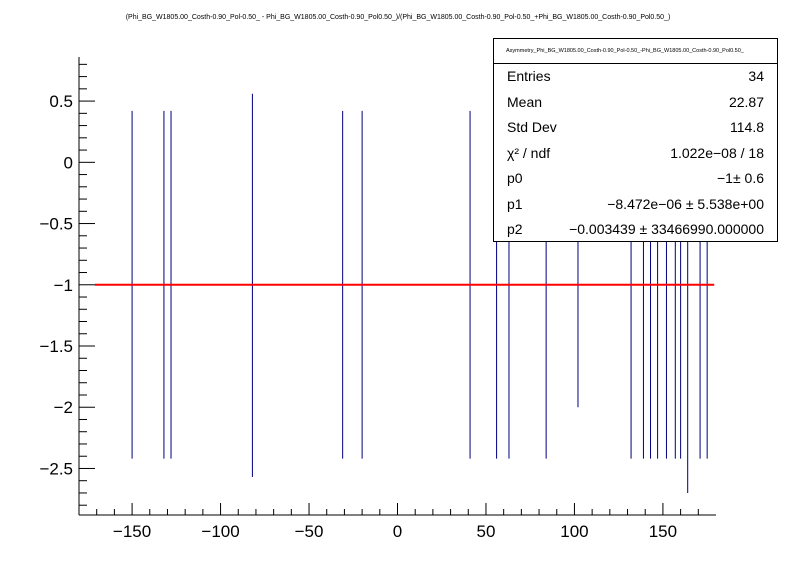 The height and width of the screenshot is (572, 796). Describe the element at coordinates (717, 152) in the screenshot. I see `stats-value: 1.022e−08 / 18` at that location.